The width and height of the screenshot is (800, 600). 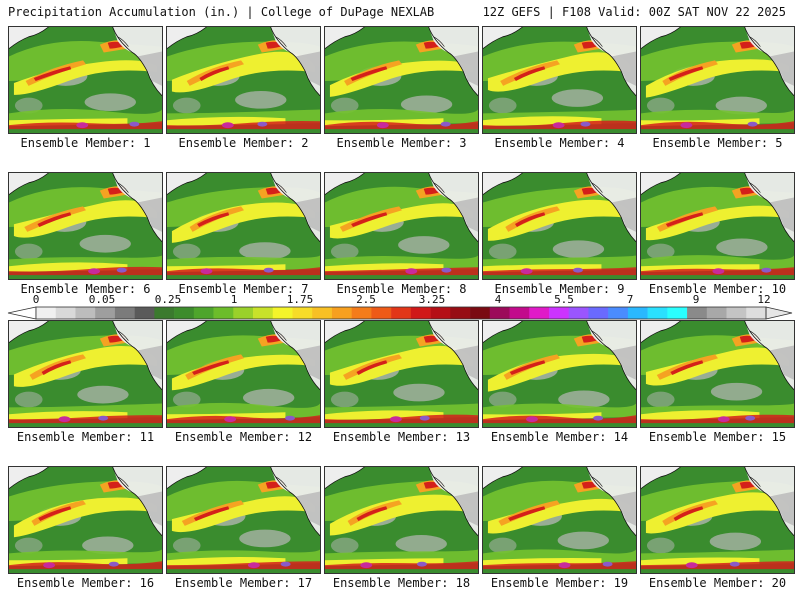 What do you see at coordinates (366, 299) in the screenshot?
I see `colorbar-tick-label: 2.5` at bounding box center [366, 299].